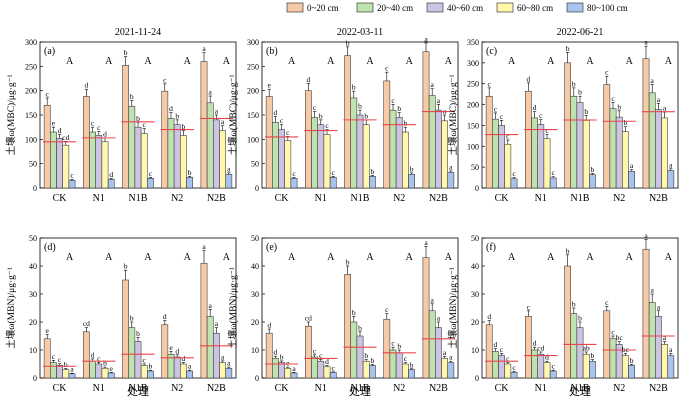 This screenshot has width=700, height=400. I want to click on x-axis-label: 处理, so click(138, 391).